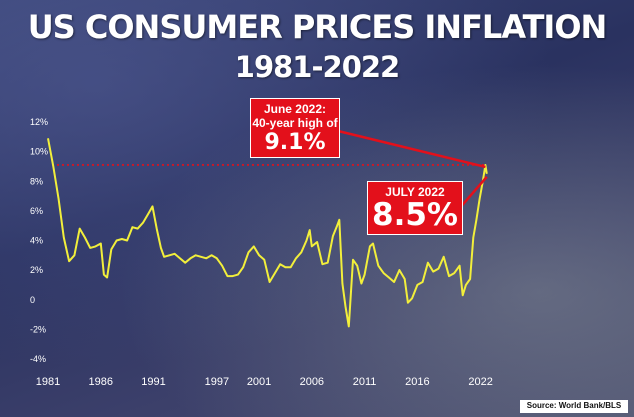 This screenshot has height=417, width=634. I want to click on july-2022-annotation: JULY 2022 8.5%, so click(415, 208).